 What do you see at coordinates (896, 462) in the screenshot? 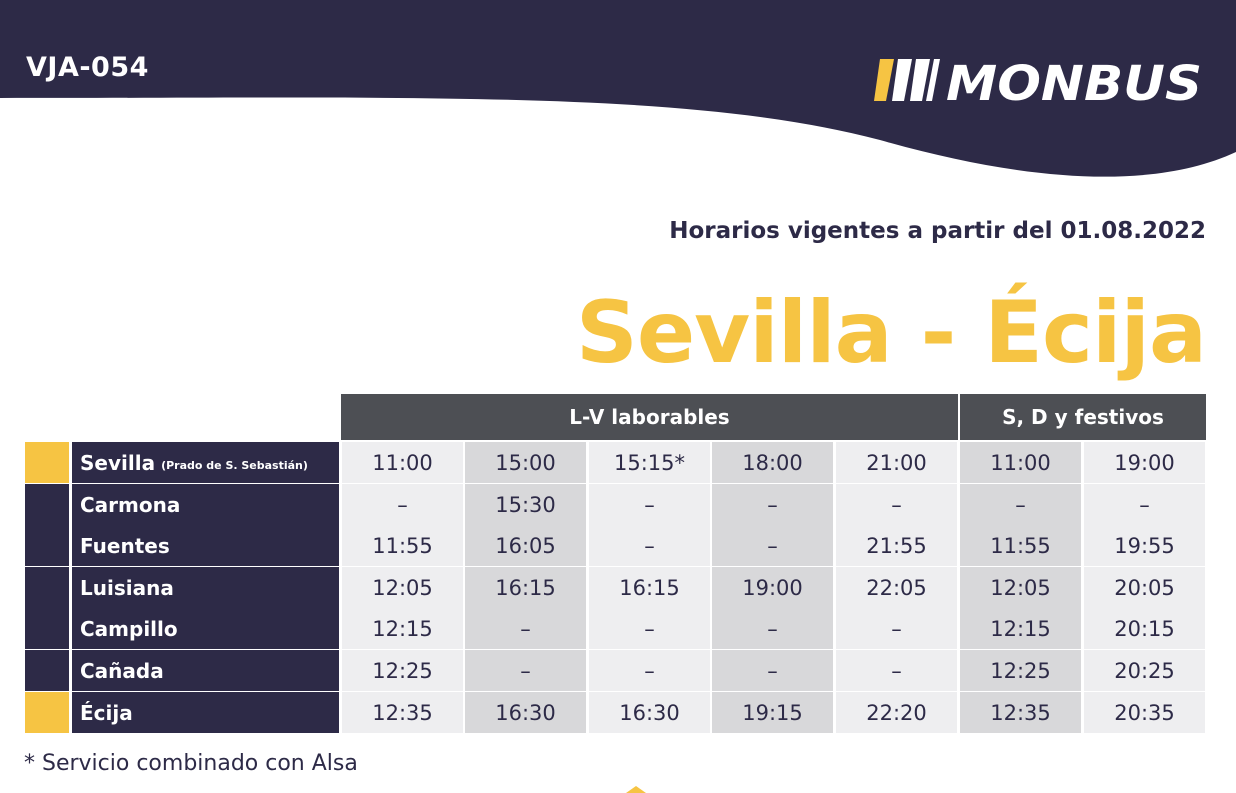
I see `time-cell: 21:00` at bounding box center [896, 462].